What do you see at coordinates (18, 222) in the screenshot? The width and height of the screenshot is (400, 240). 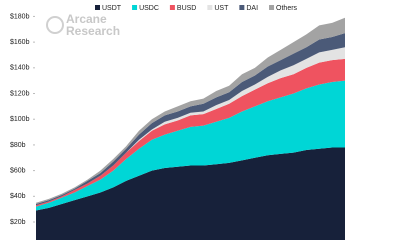 I see `y-tick-label: $20b` at bounding box center [18, 222].